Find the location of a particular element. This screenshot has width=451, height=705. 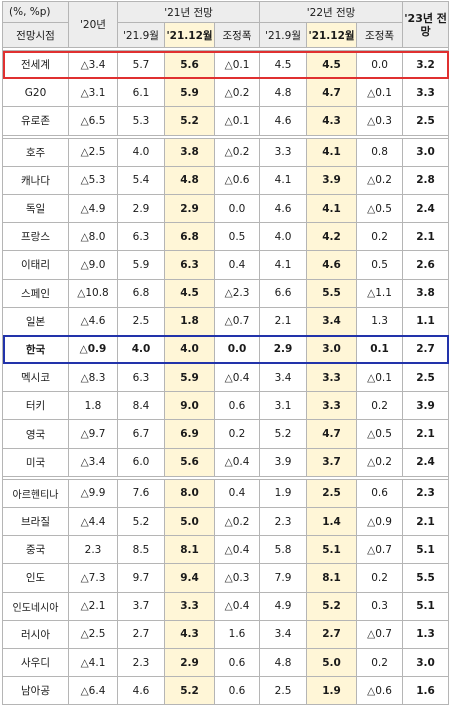

table-row: 일본 △4.6 2.5 1.8 △0.7 2.1 3.4 1.3 1.1 is located at coordinates (226, 321).